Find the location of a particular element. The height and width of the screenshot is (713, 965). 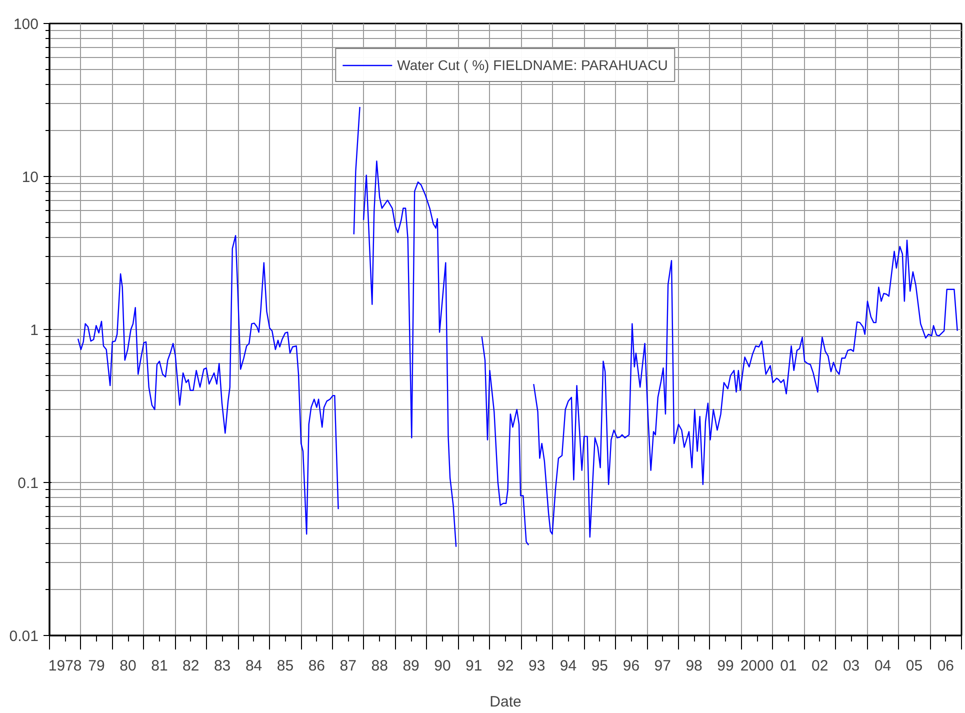

x-tick-label: 05 is located at coordinates (914, 666).